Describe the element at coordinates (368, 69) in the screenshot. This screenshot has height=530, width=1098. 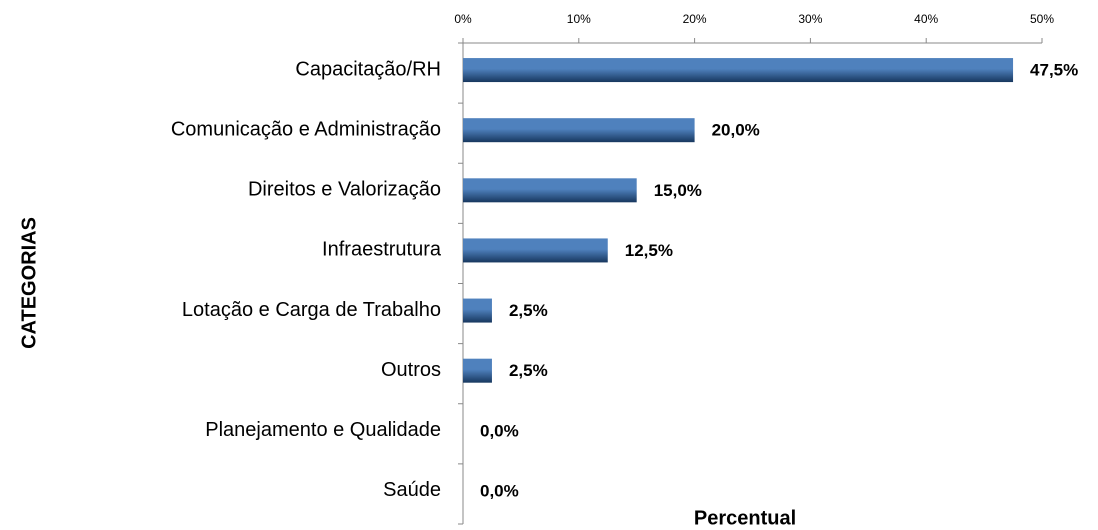
I see `y-tick-label: Capacitação/RH` at that location.